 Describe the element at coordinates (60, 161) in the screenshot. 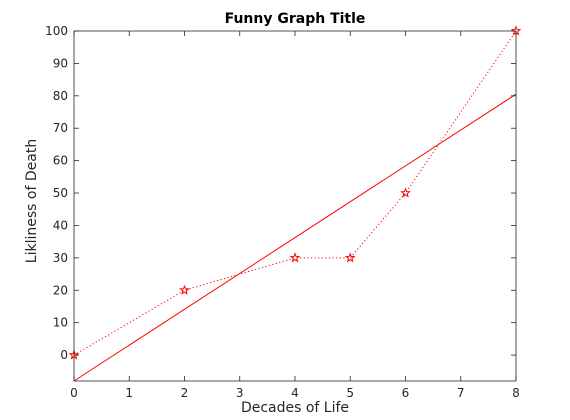

I see `y-tick-label-6: 60` at that location.